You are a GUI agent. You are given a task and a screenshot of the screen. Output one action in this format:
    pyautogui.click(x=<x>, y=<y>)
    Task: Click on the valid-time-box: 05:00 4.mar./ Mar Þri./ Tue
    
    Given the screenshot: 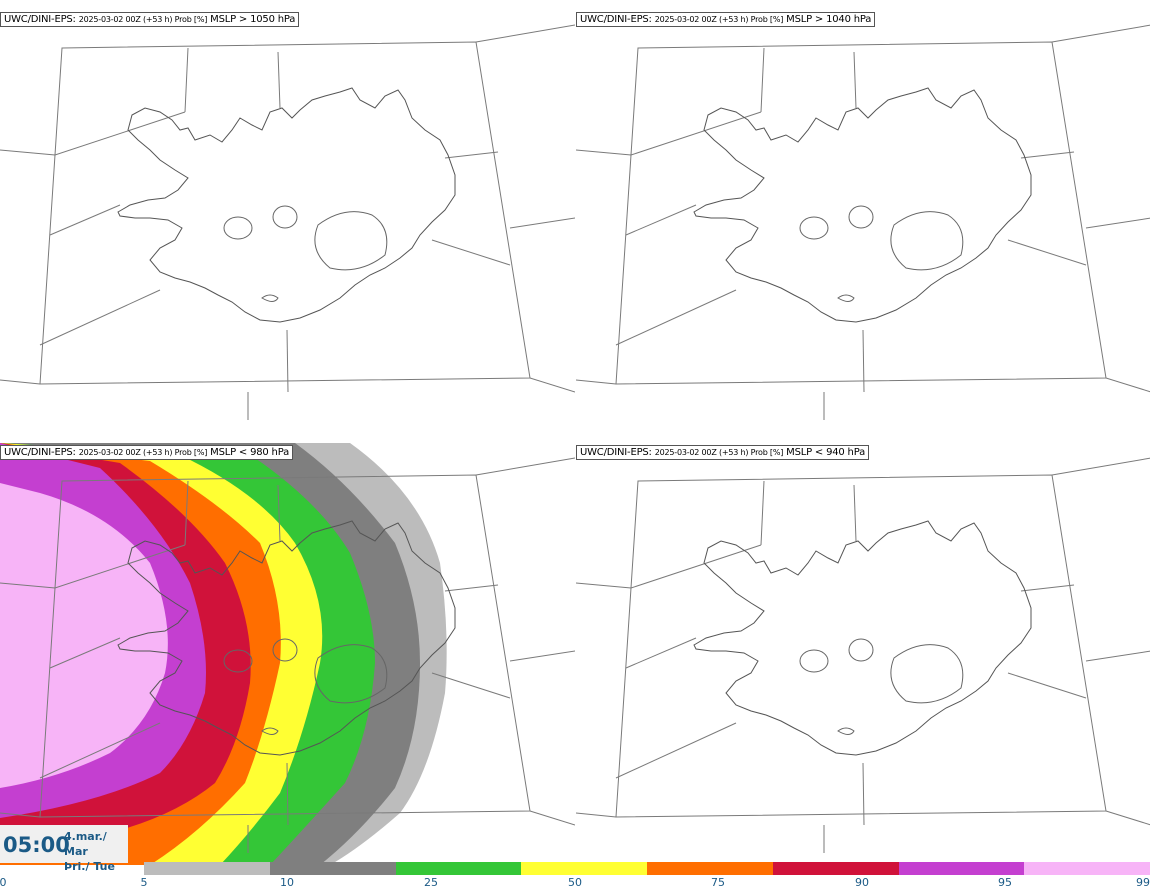 What is the action you would take?
    pyautogui.click(x=64, y=849)
    